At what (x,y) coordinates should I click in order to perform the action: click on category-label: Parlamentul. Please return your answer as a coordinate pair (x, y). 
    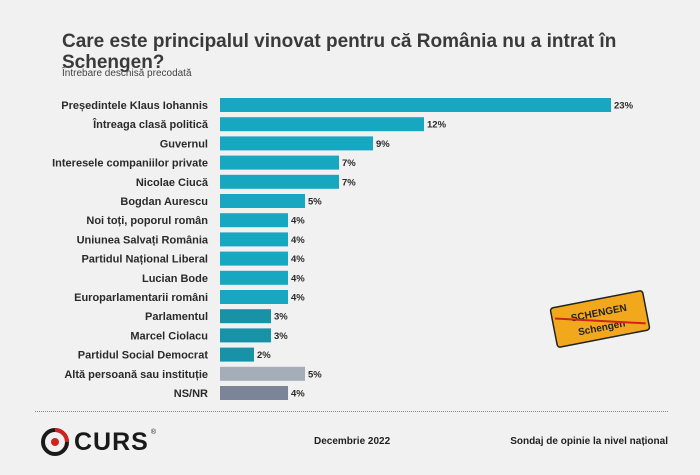
    Looking at the image, I should click on (176, 317).